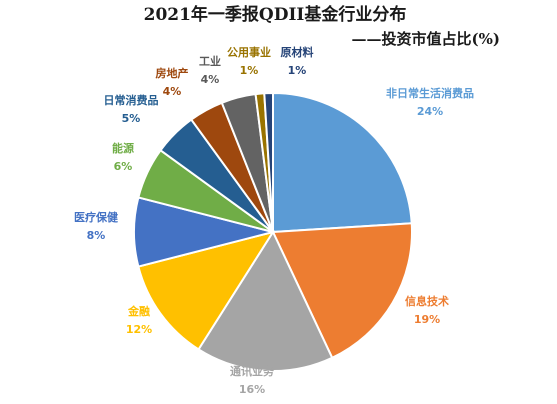  Describe the element at coordinates (96, 217) in the screenshot. I see `slice-category-label: 医疗保健` at that location.